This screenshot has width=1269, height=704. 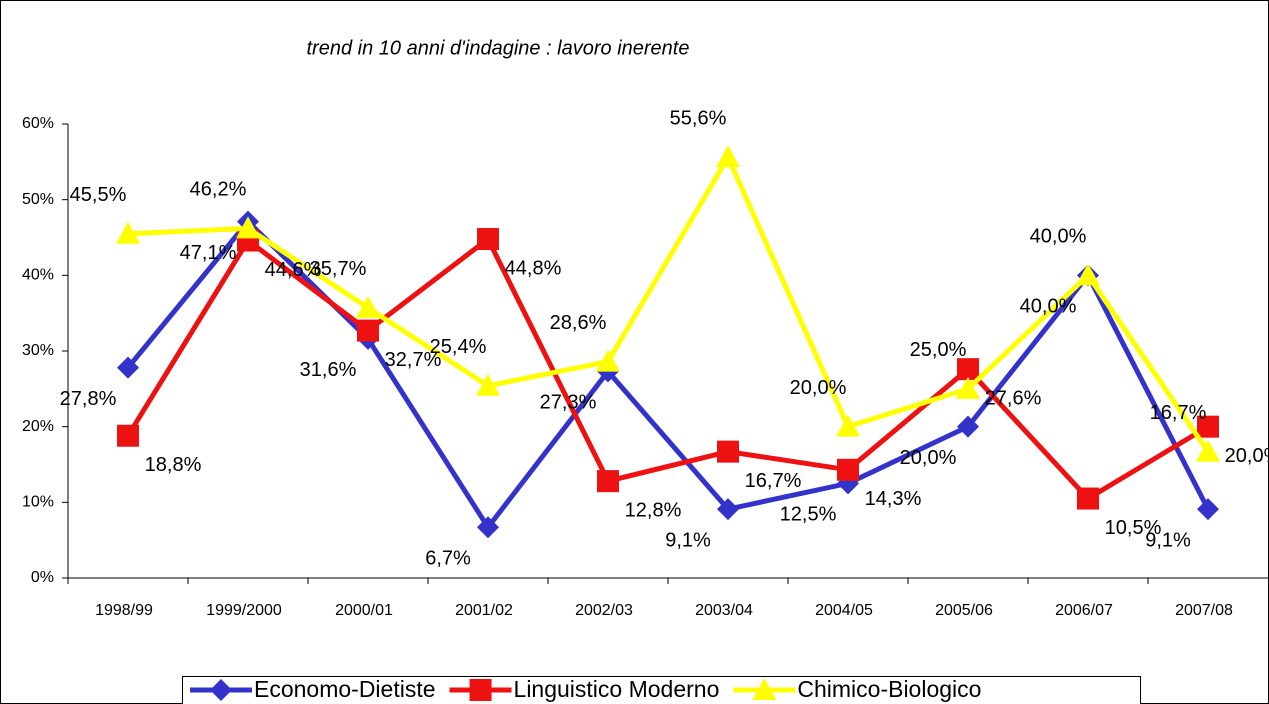 What do you see at coordinates (604, 610) in the screenshot?
I see `x-tick-label: 2002/03` at bounding box center [604, 610].